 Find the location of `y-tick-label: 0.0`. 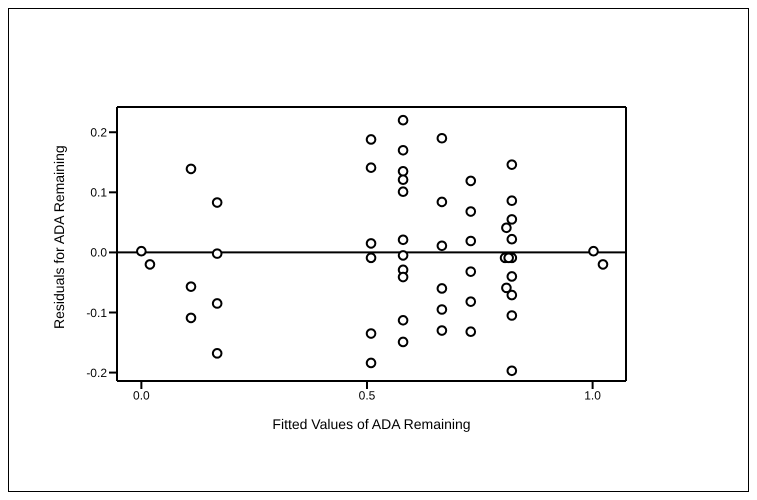

y-tick-label: 0.0 is located at coordinates (99, 253).